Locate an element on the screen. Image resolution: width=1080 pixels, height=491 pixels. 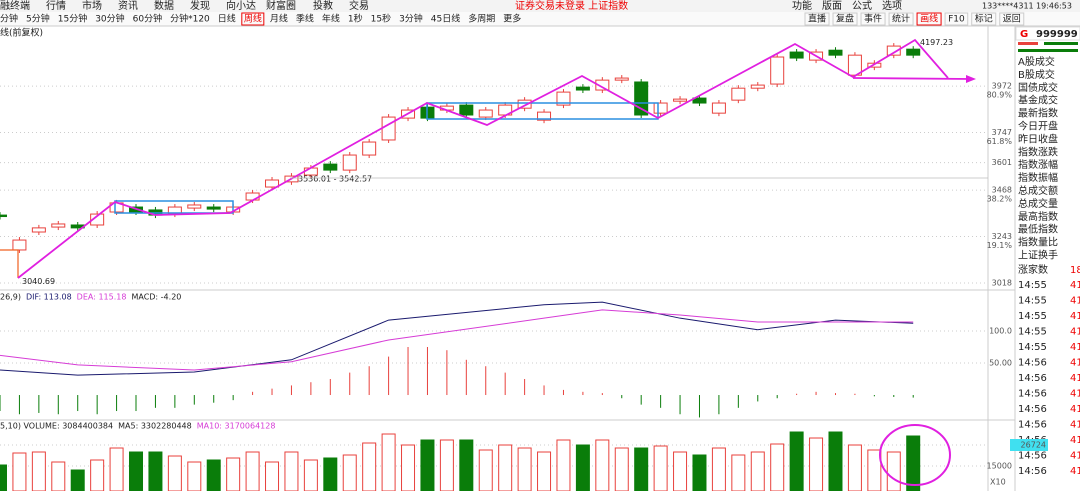
period: 15分钟 is located at coordinates (72, 19).